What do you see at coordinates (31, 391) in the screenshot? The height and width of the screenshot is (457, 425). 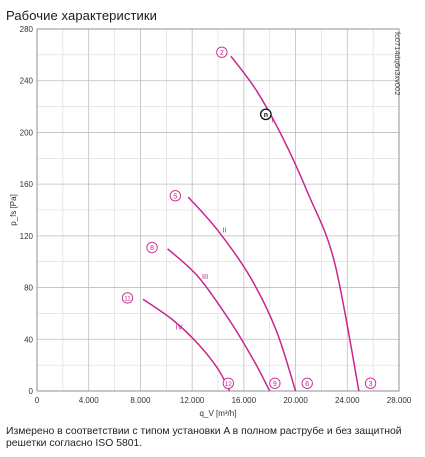 I see `y-tick-label: 0` at bounding box center [31, 391].